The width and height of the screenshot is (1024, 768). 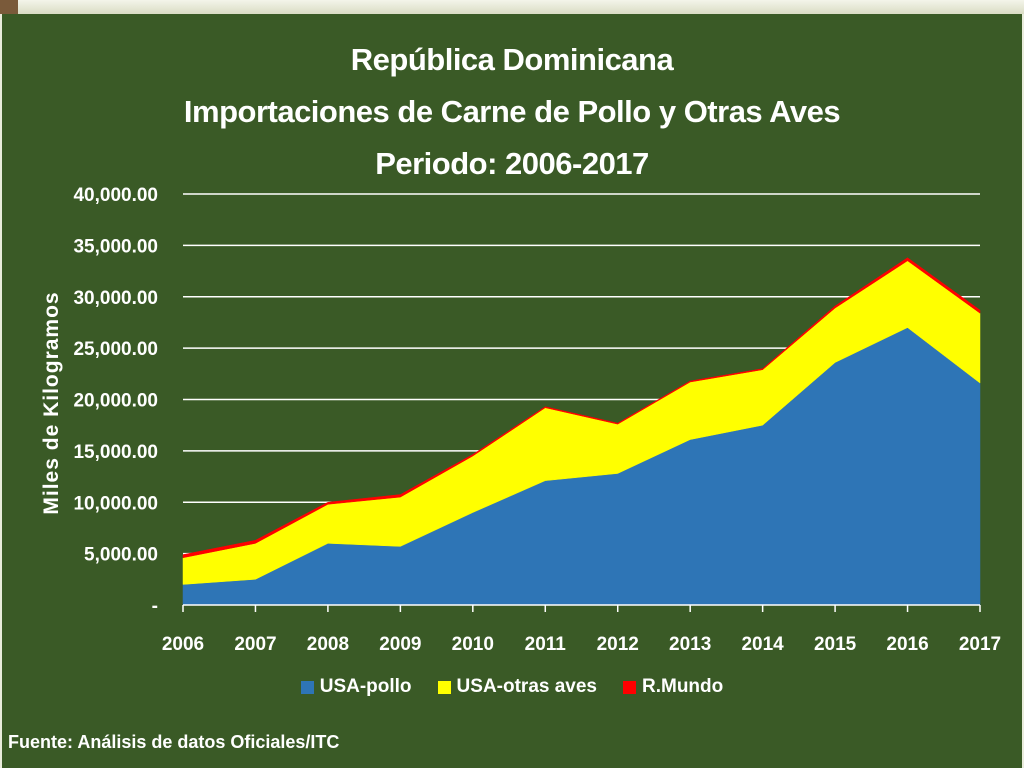 I want to click on chart-title-line-3: Periodo: 2006-2017, so click(x=512, y=163).